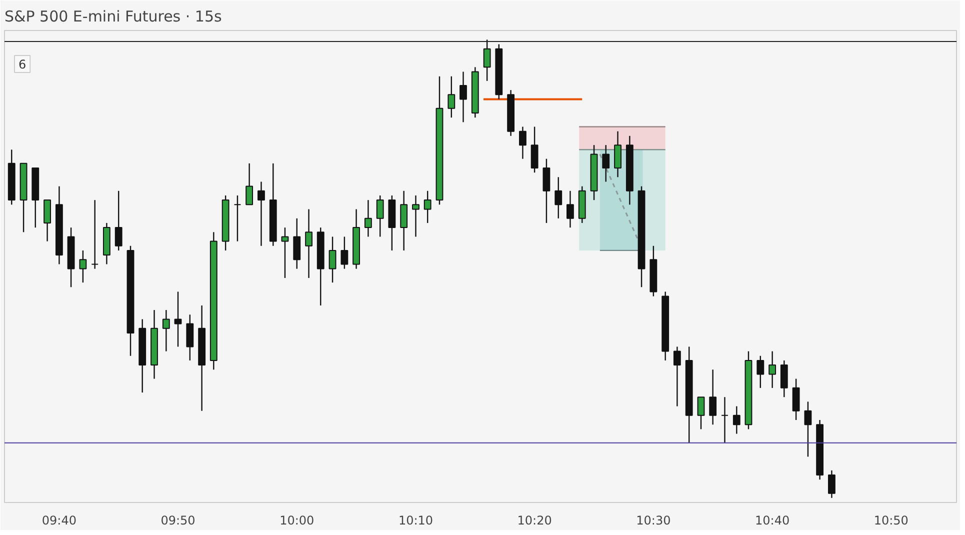 This screenshot has width=965, height=535. What do you see at coordinates (113, 17) in the screenshot?
I see `chart-title: S&P 500 E-mini Futures · 15s` at bounding box center [113, 17].